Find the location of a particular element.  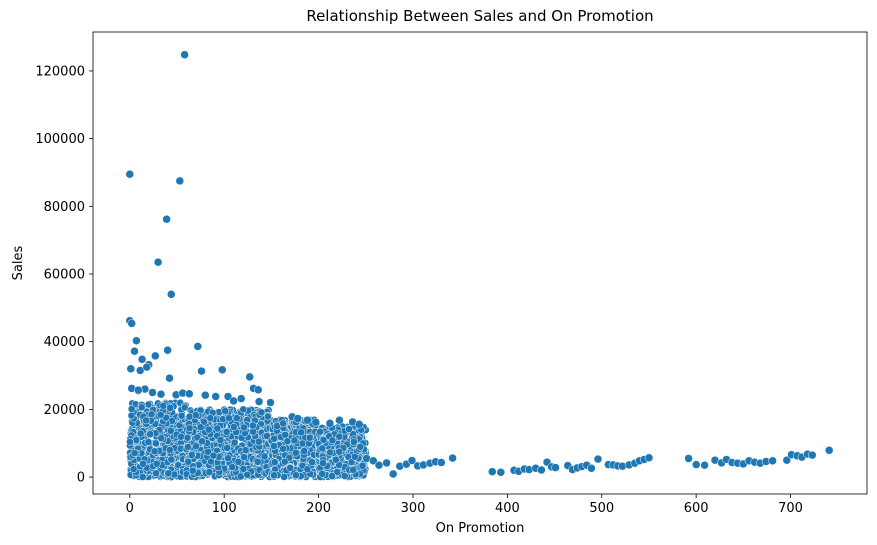

y-tick-label: 120000 is located at coordinates (60, 71).